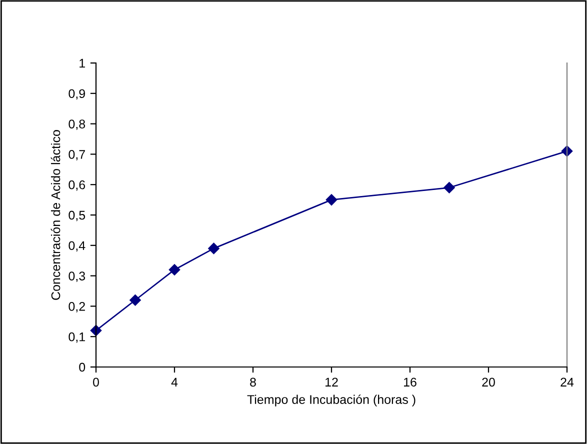 The image size is (587, 444). What do you see at coordinates (55, 215) in the screenshot?
I see `y-axis-title: Concentración de Acido láctico` at bounding box center [55, 215].